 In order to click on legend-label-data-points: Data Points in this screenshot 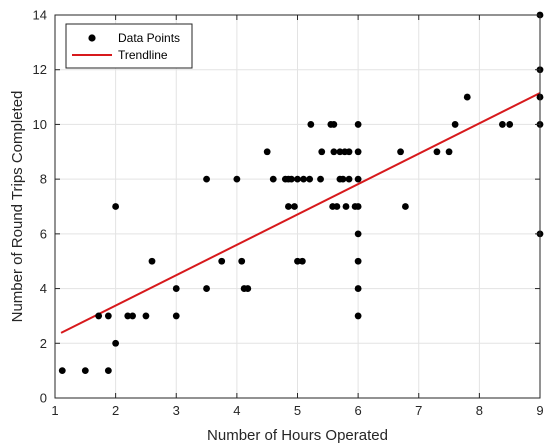, I will do `click(149, 38)`.